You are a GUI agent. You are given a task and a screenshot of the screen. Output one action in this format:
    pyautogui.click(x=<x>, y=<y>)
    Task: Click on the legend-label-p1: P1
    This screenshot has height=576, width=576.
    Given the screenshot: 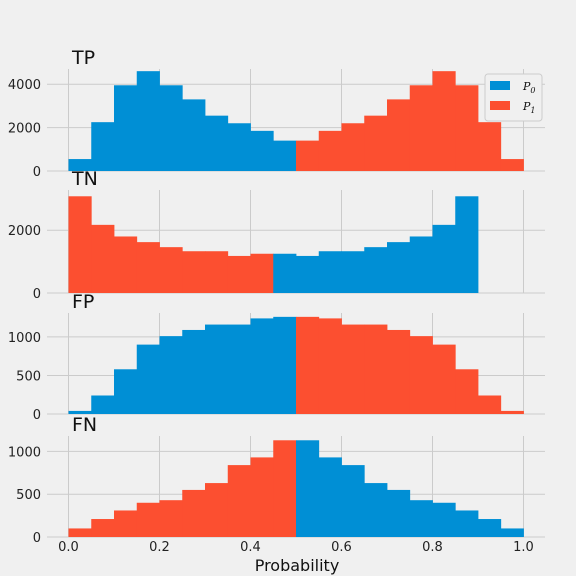 What is the action you would take?
    pyautogui.click(x=529, y=107)
    